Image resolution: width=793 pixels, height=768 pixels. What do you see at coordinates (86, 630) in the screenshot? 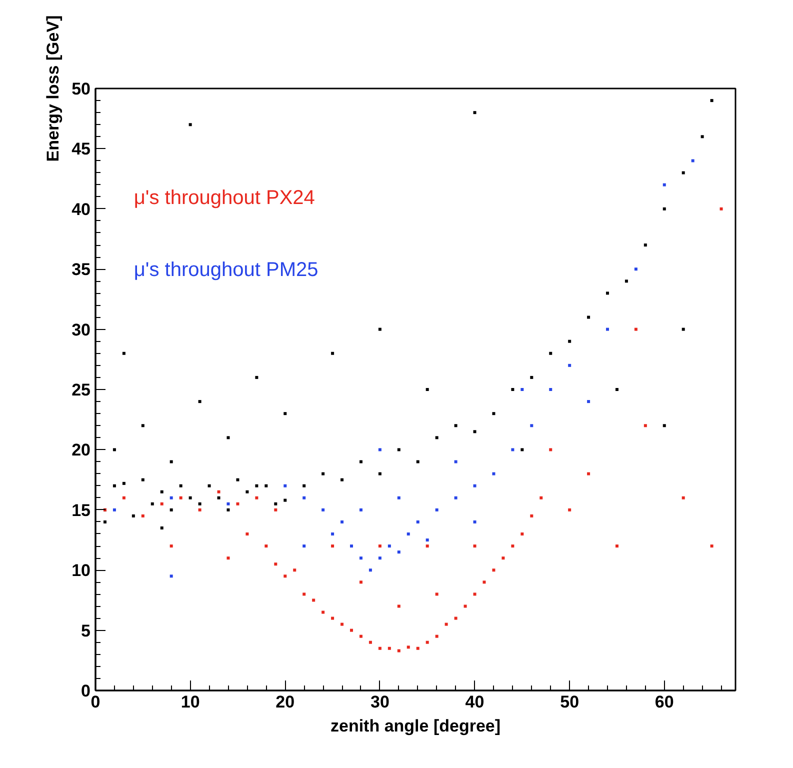
I see `y-tick-label: 5` at bounding box center [86, 630].